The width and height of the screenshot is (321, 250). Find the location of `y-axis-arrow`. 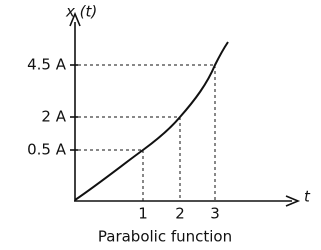

y-axis-arrow is located at coordinates (75, 19).